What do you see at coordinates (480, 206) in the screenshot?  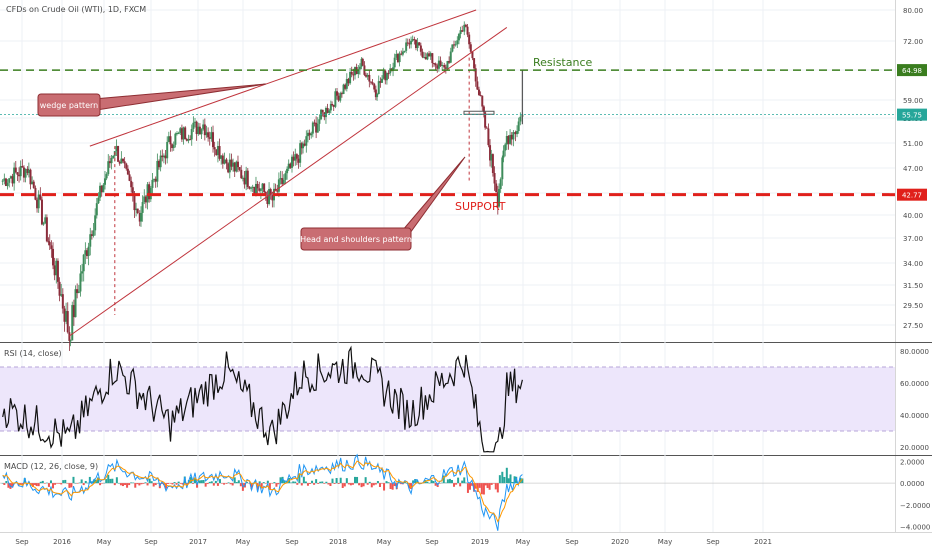 I see `support-label: SUPPORT` at bounding box center [480, 206].